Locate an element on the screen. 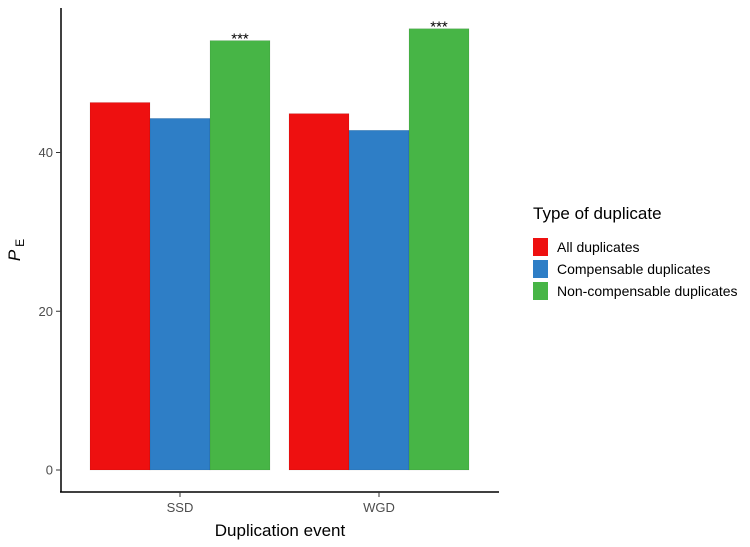  legend-swatch-non-compensable-duplicates is located at coordinates (540, 291).